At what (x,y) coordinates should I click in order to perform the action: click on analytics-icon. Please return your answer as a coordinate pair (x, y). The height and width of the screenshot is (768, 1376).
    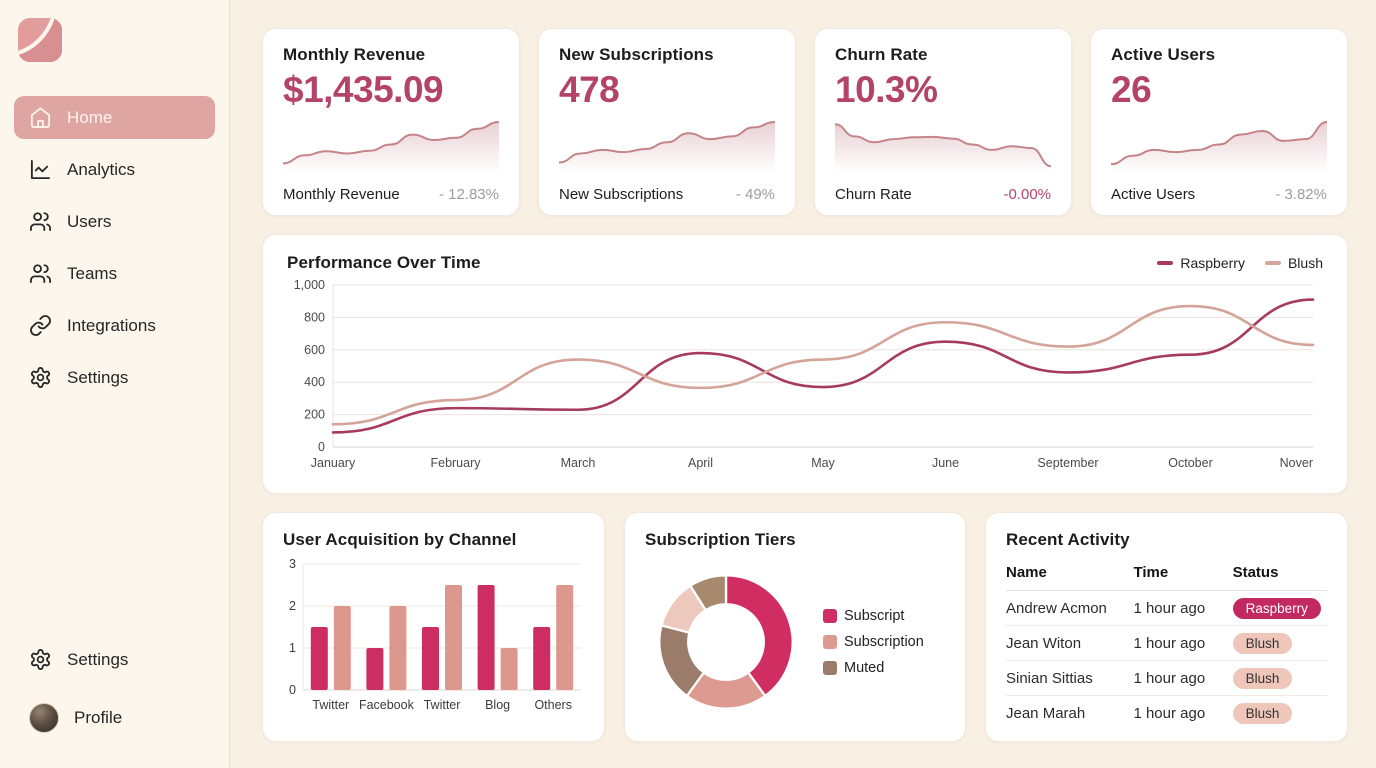
    Looking at the image, I should click on (40, 169).